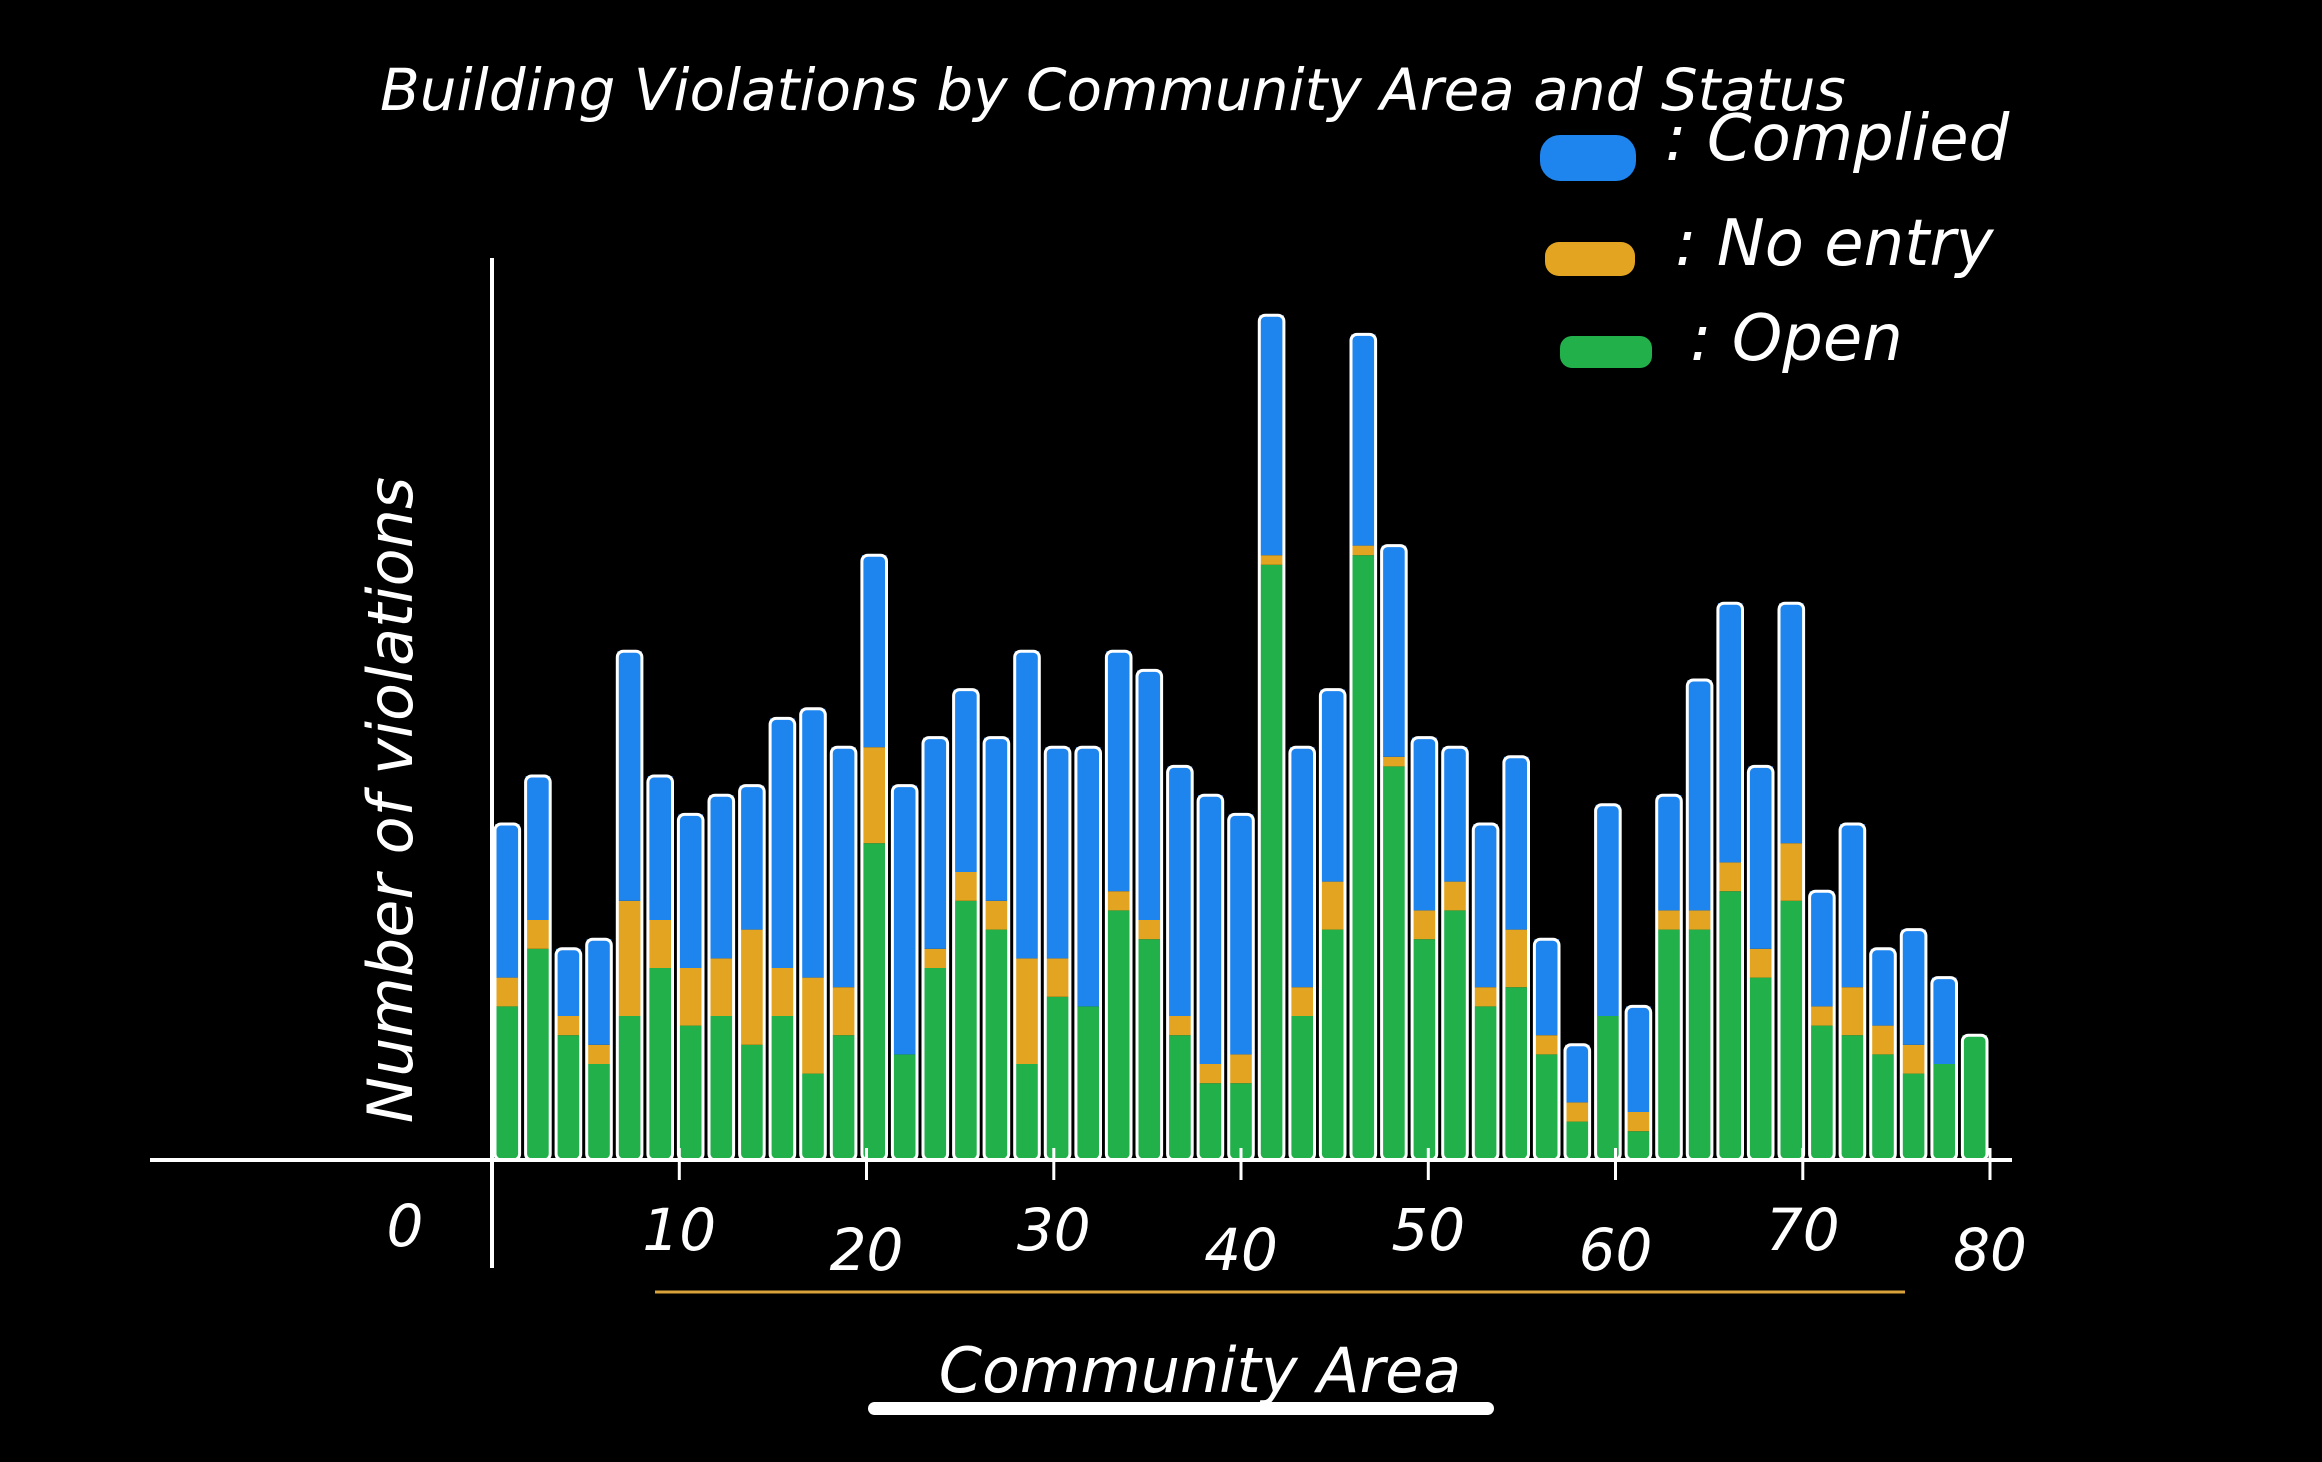 This screenshot has width=2322, height=1462. Describe the element at coordinates (1181, 1408) in the screenshot. I see `home-indicator` at that location.